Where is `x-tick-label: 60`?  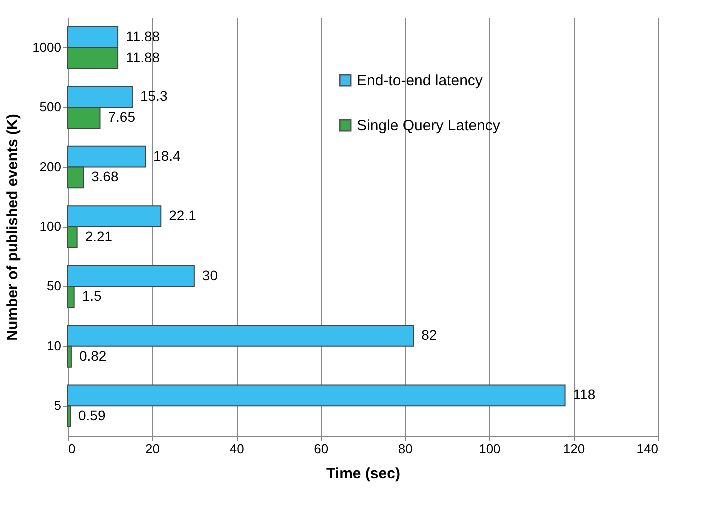 x-tick-label: 60 is located at coordinates (321, 449).